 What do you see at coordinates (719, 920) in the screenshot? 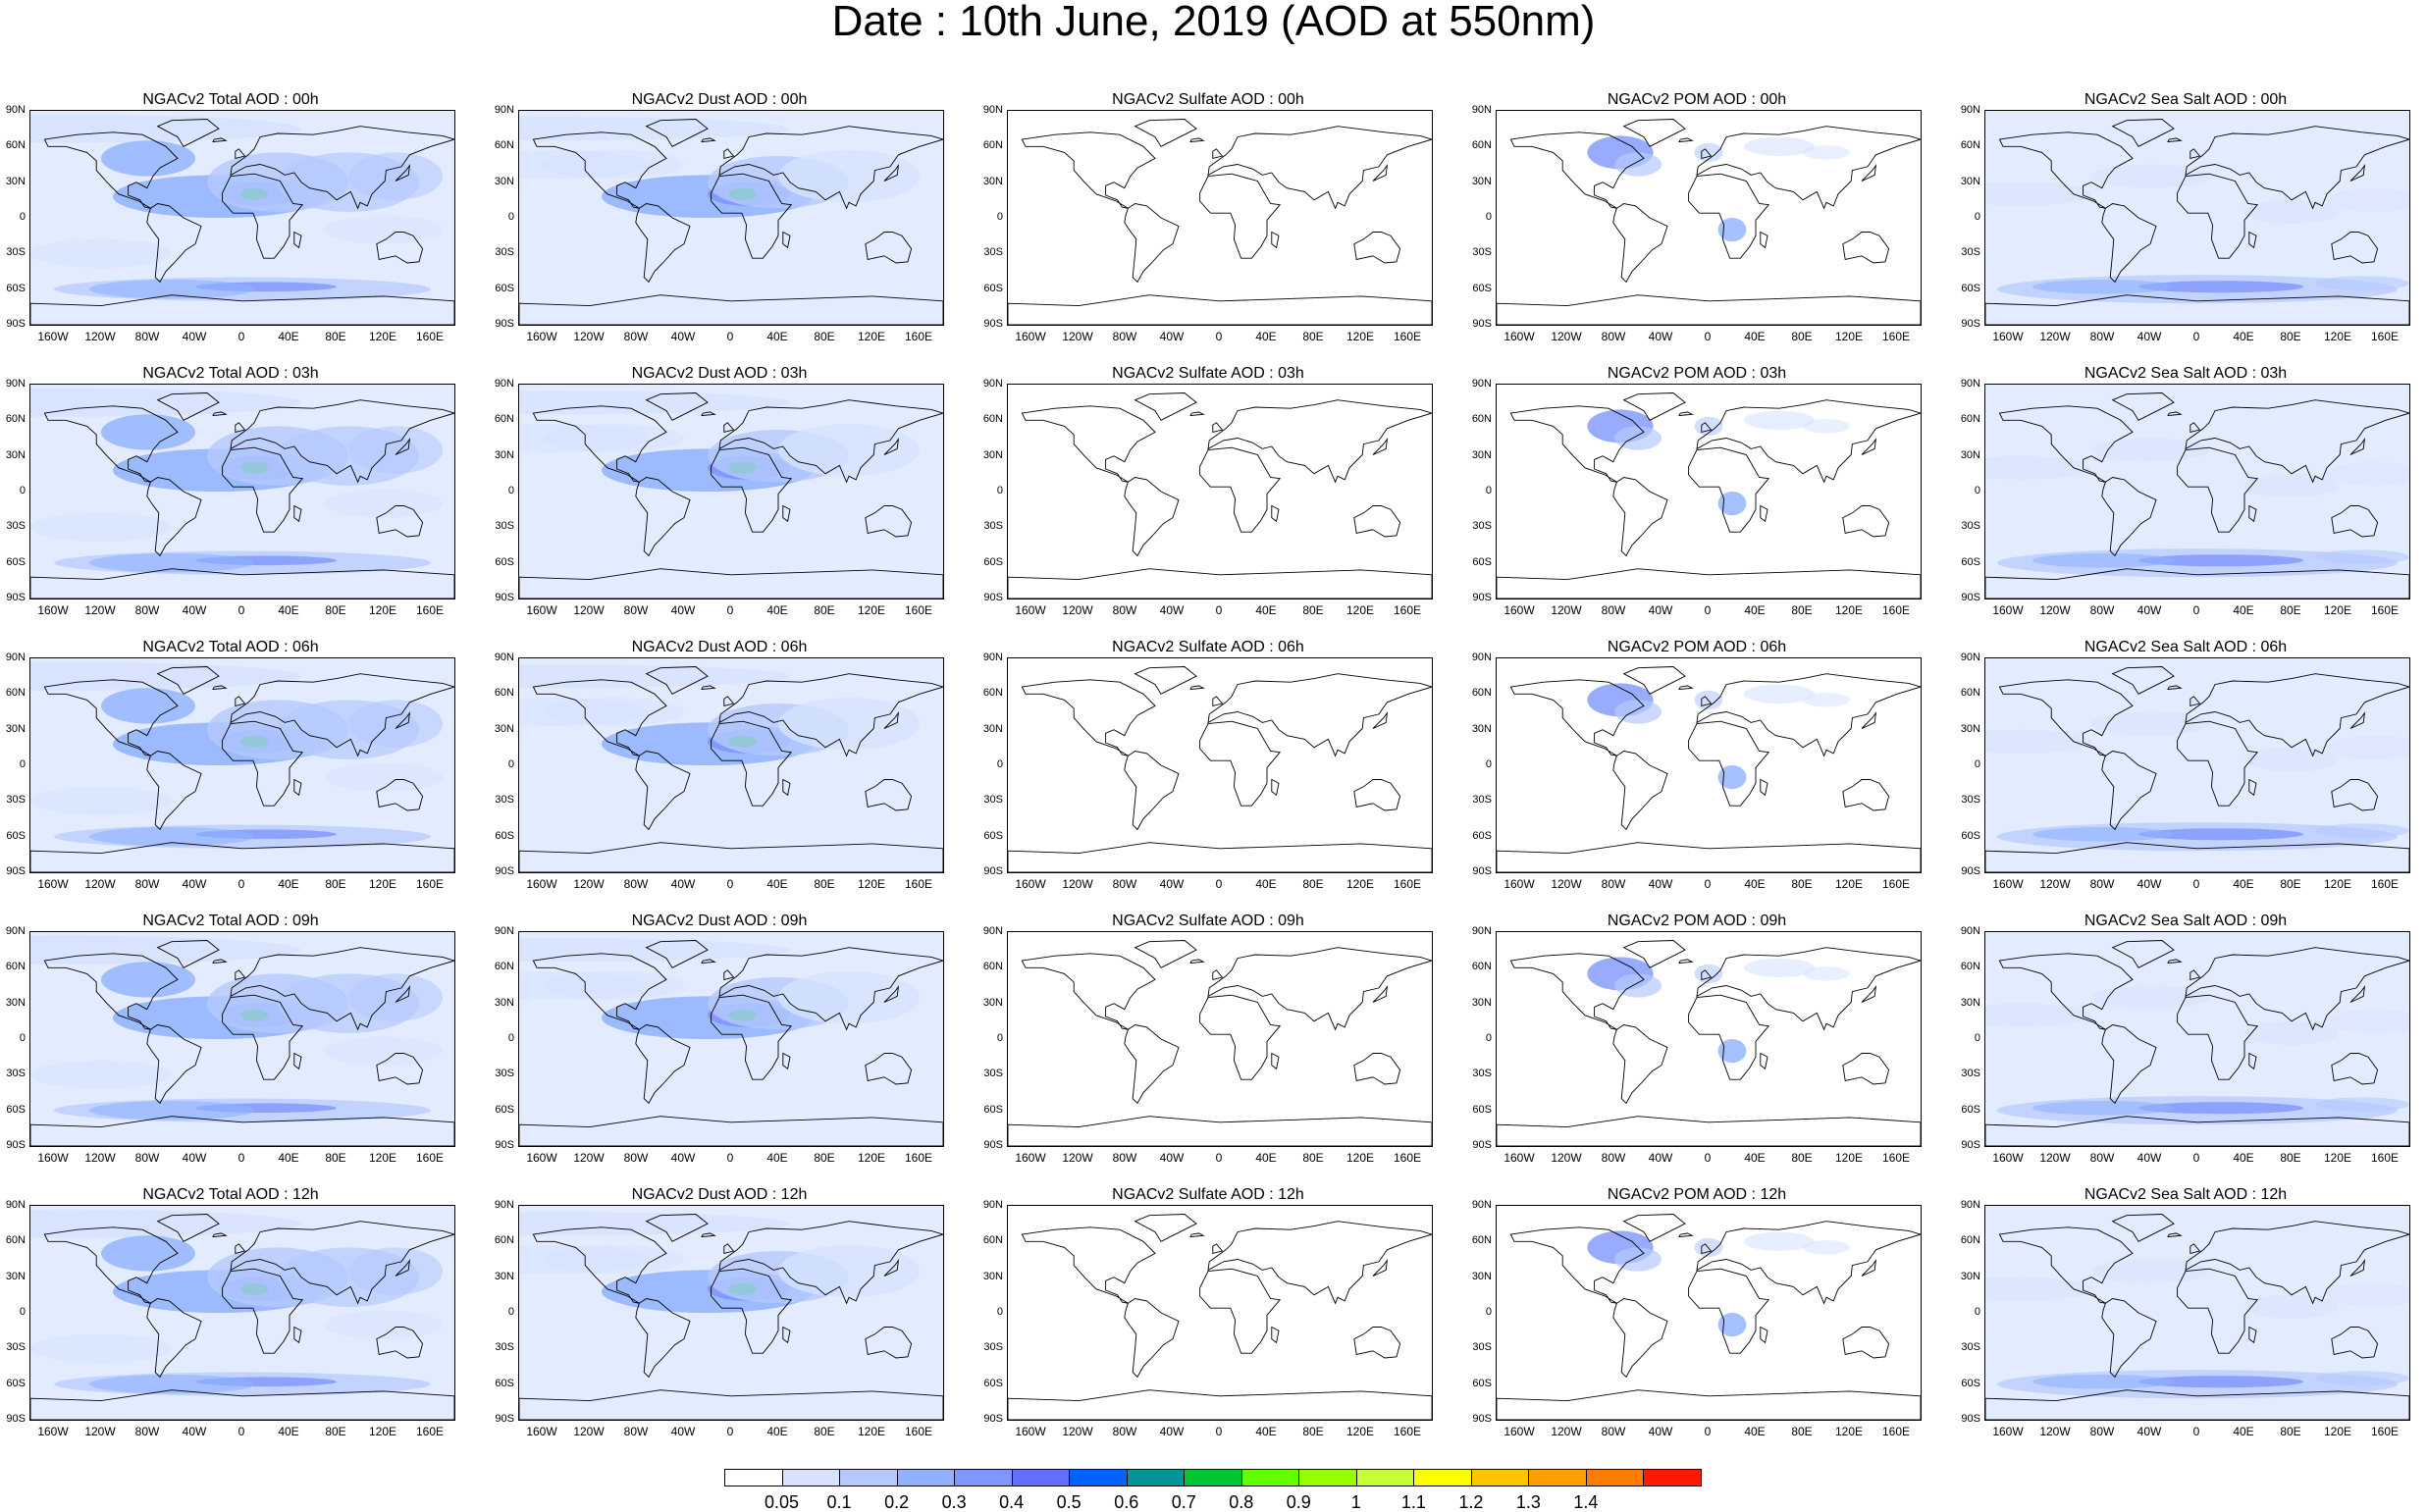
I see `panel-title: NGACv2 Dust AOD : 09h` at bounding box center [719, 920].